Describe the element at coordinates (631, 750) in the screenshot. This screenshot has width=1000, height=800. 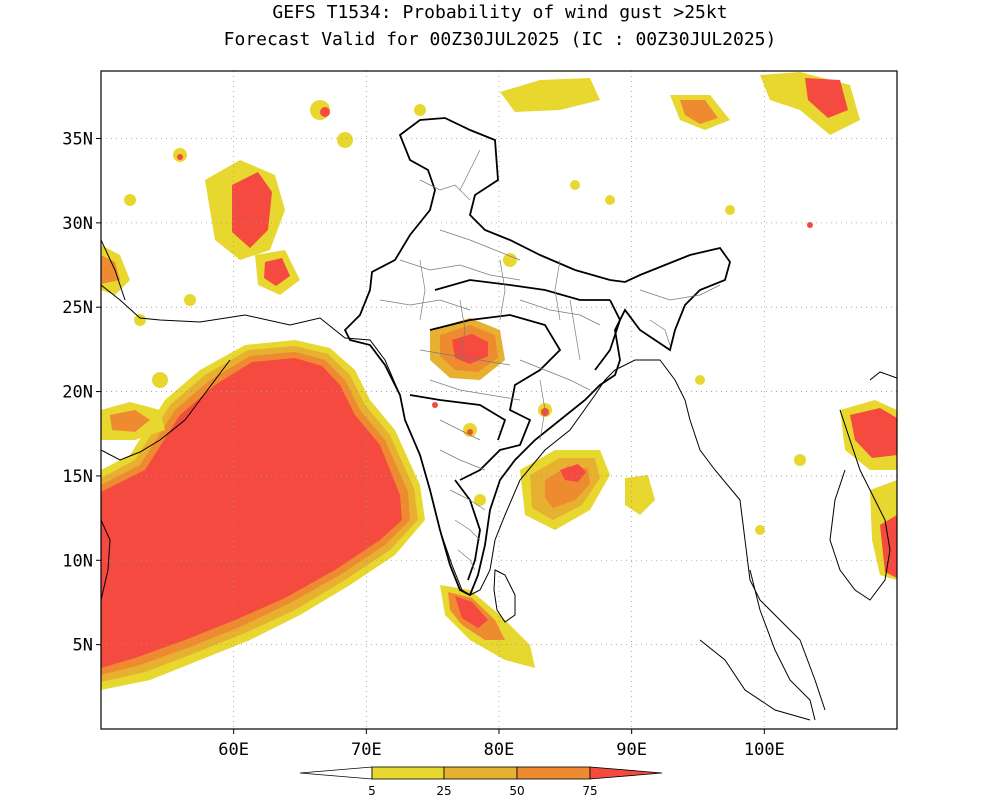
I see `tick-label-lon: 90E` at that location.